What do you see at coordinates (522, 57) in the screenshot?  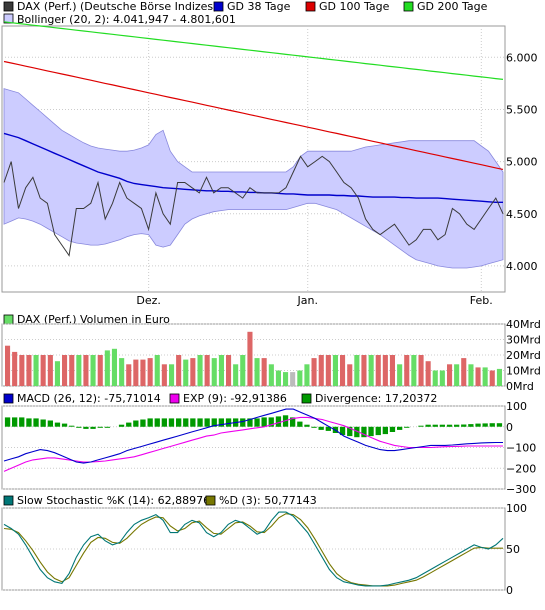 I see `price-y-tick-label: 6.000` at bounding box center [522, 57].